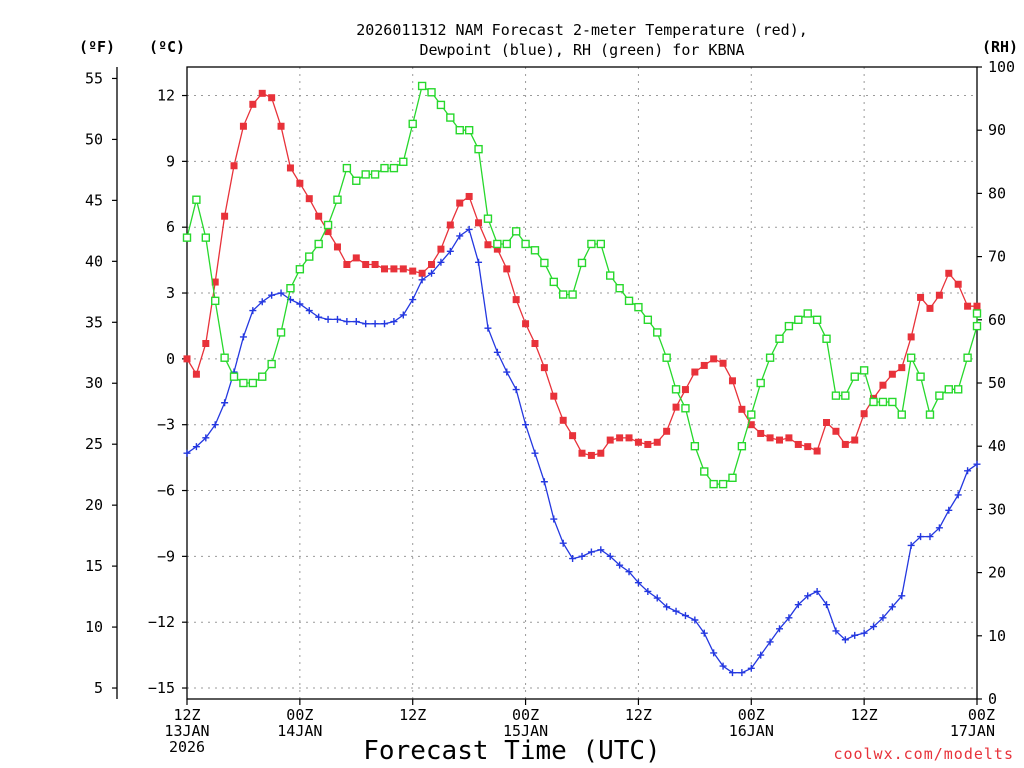 The width and height of the screenshot is (1024, 768). I want to click on x-tick-label: 15JAN, so click(525, 731).